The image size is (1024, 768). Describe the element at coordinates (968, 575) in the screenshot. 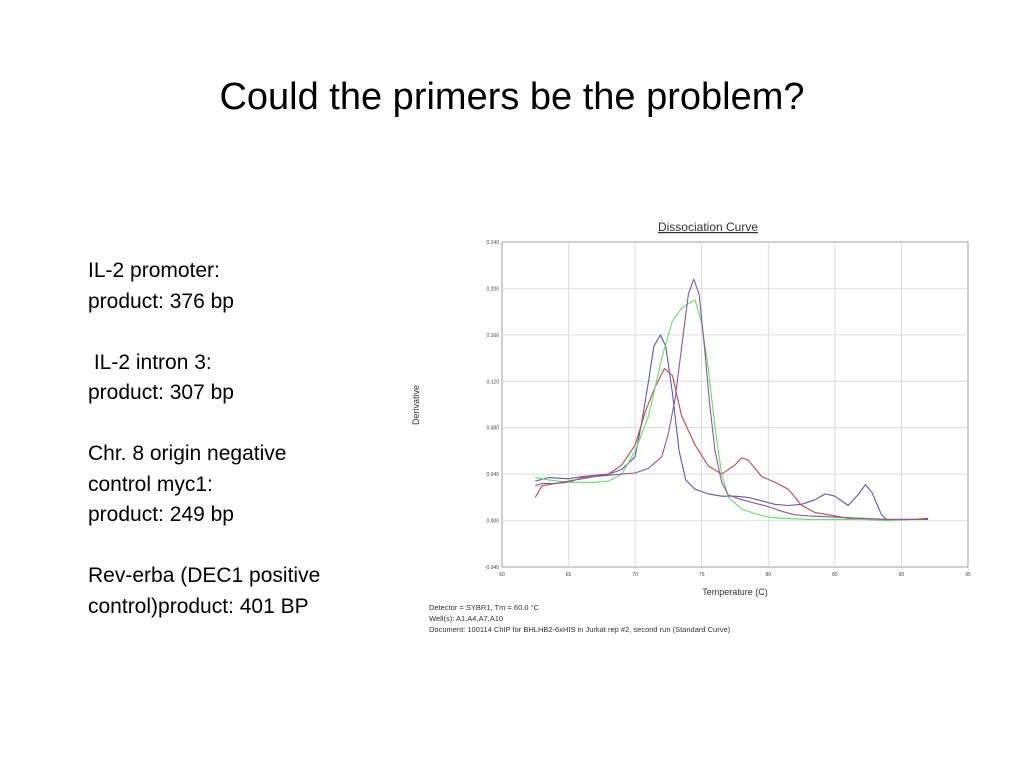

I see `x-tick-label: 95` at that location.